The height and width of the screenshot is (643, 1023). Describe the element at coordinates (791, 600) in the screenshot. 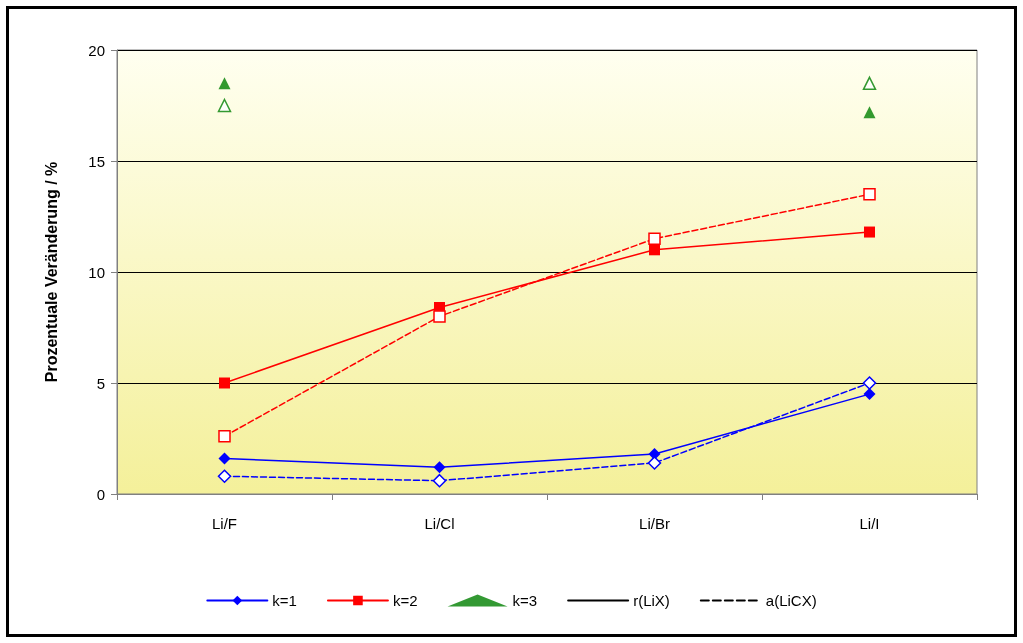

I see `legend-label: a(LiCX)` at that location.